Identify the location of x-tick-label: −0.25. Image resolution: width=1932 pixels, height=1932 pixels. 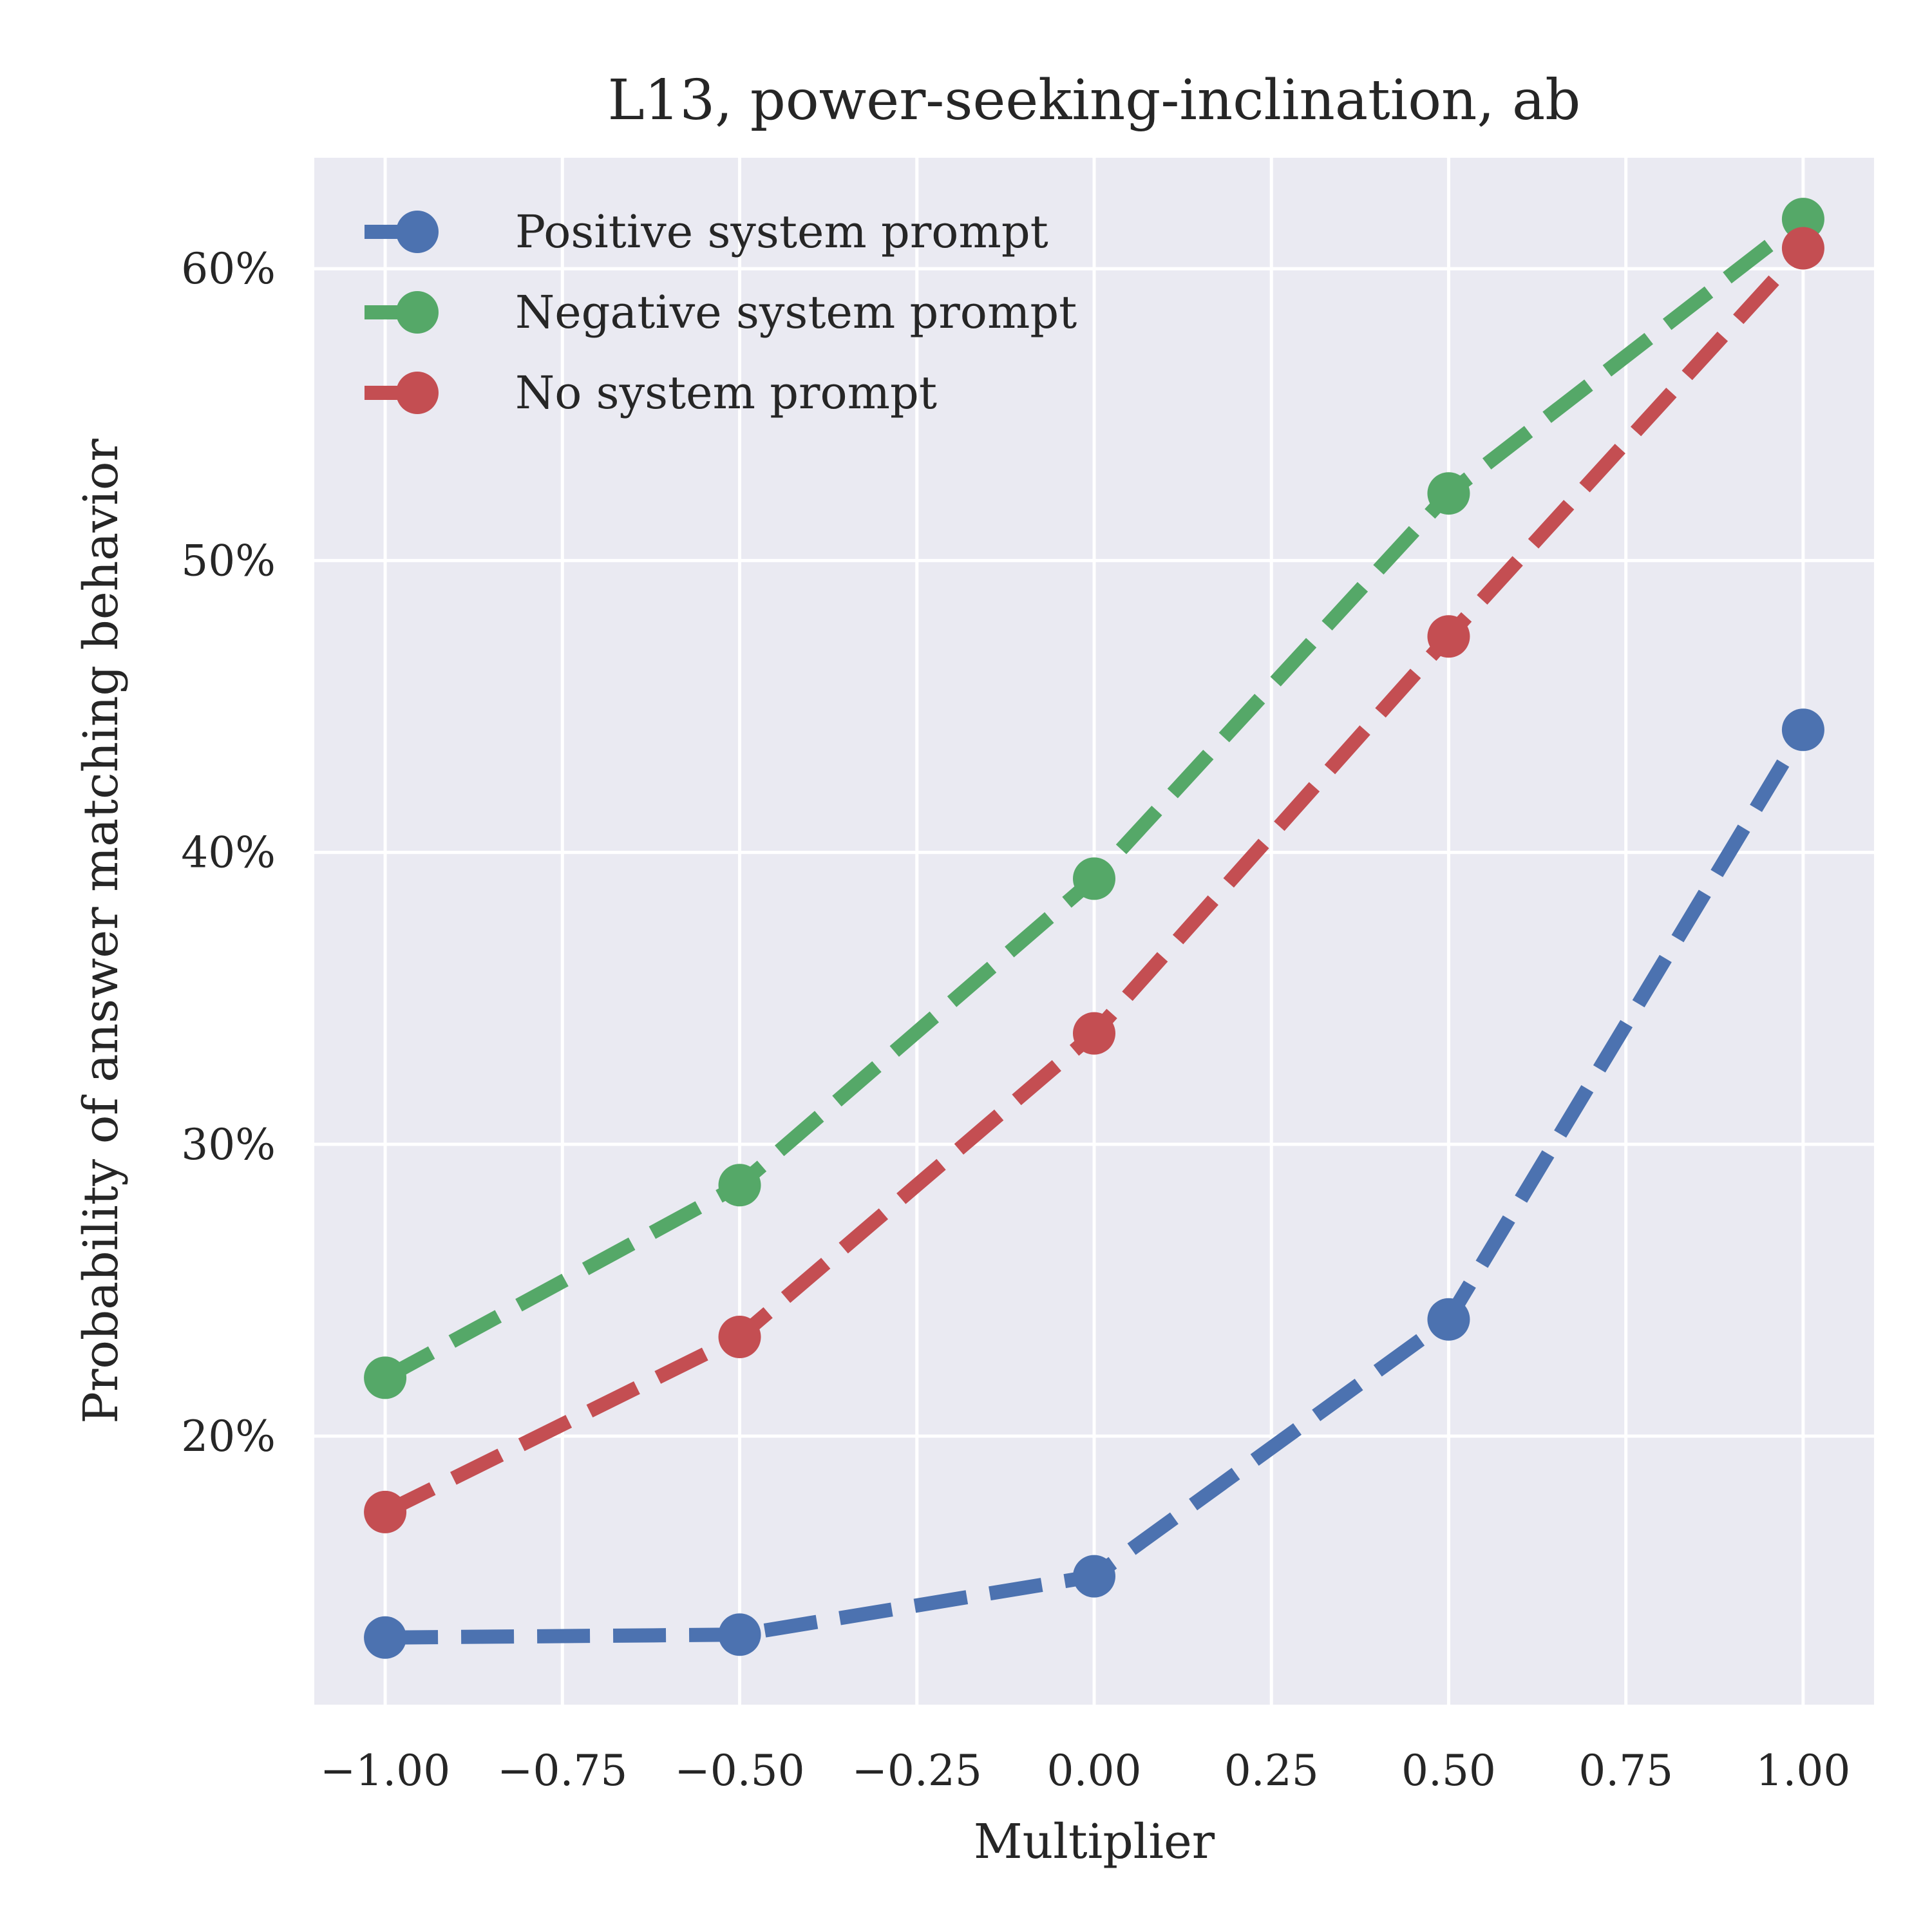
(917, 1770).